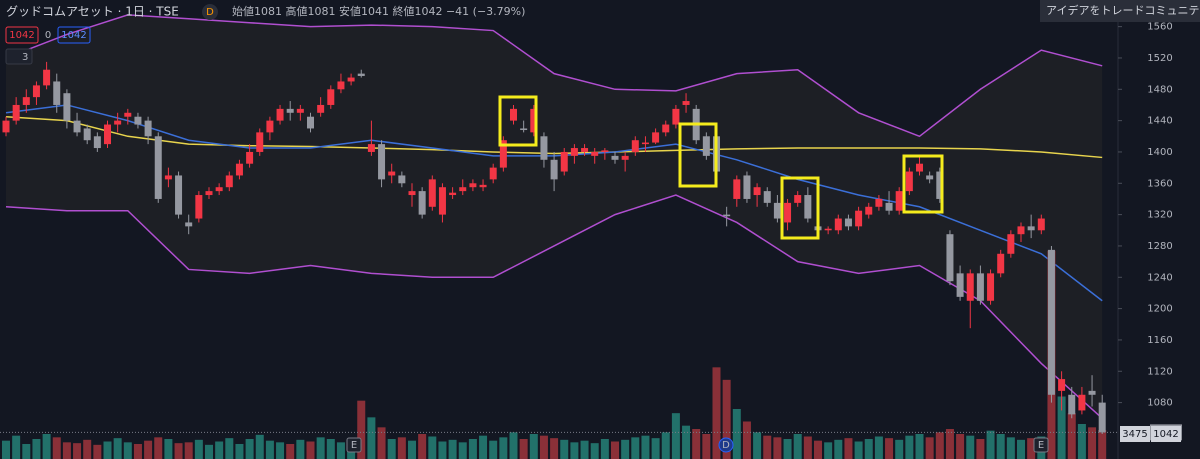  What do you see at coordinates (19, 56) in the screenshot?
I see `indicator-toggle` at bounding box center [19, 56].